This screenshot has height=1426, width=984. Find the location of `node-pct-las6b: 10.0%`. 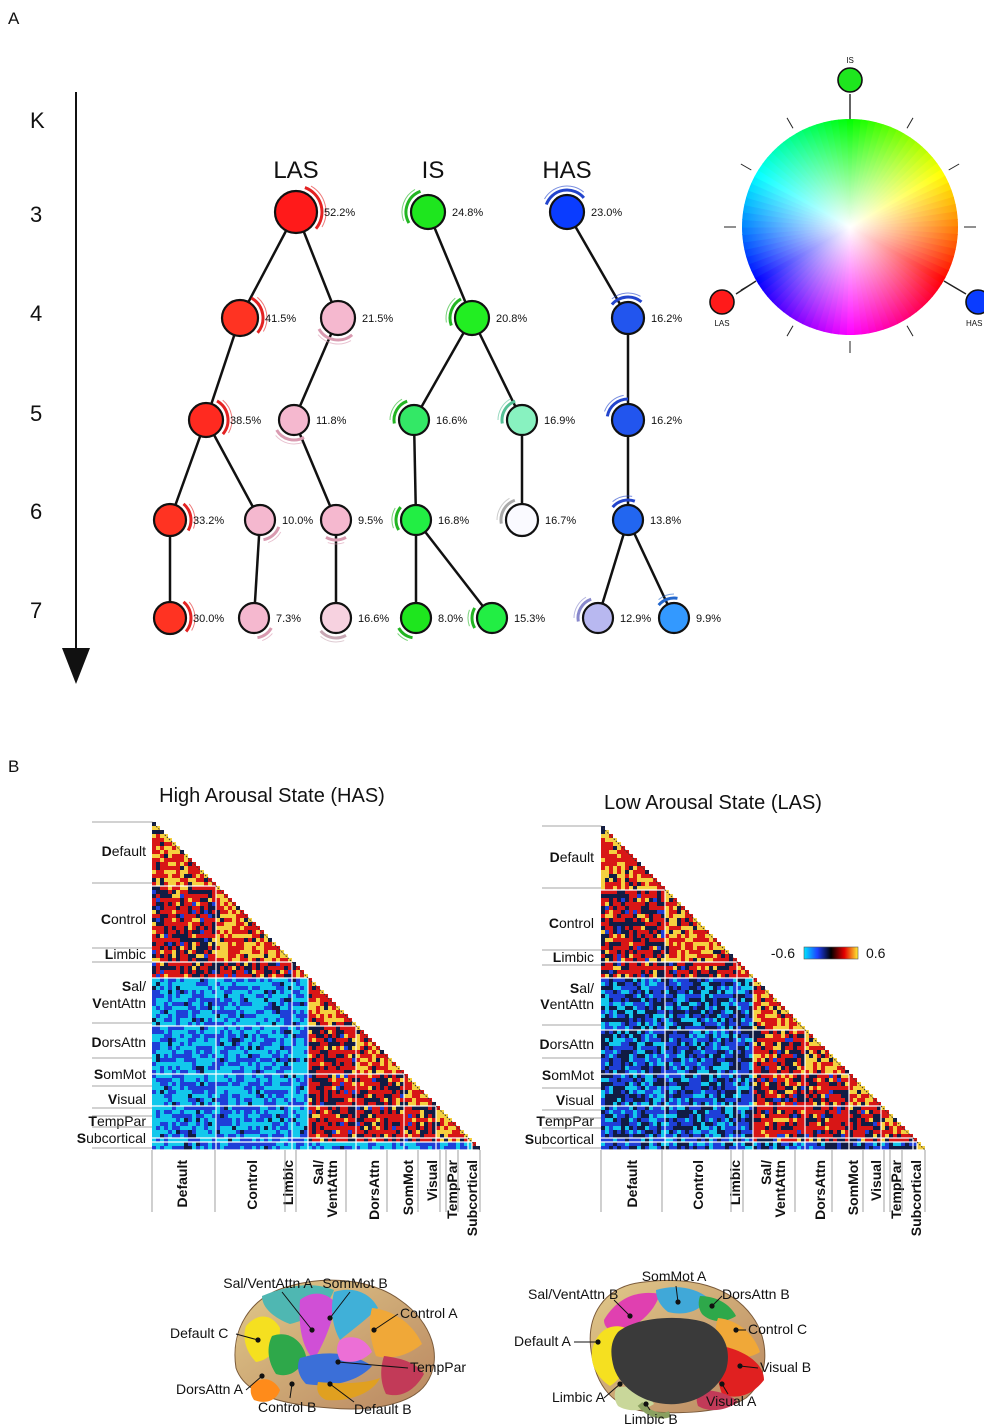

node-pct-las6b: 10.0% is located at coordinates (297, 521).